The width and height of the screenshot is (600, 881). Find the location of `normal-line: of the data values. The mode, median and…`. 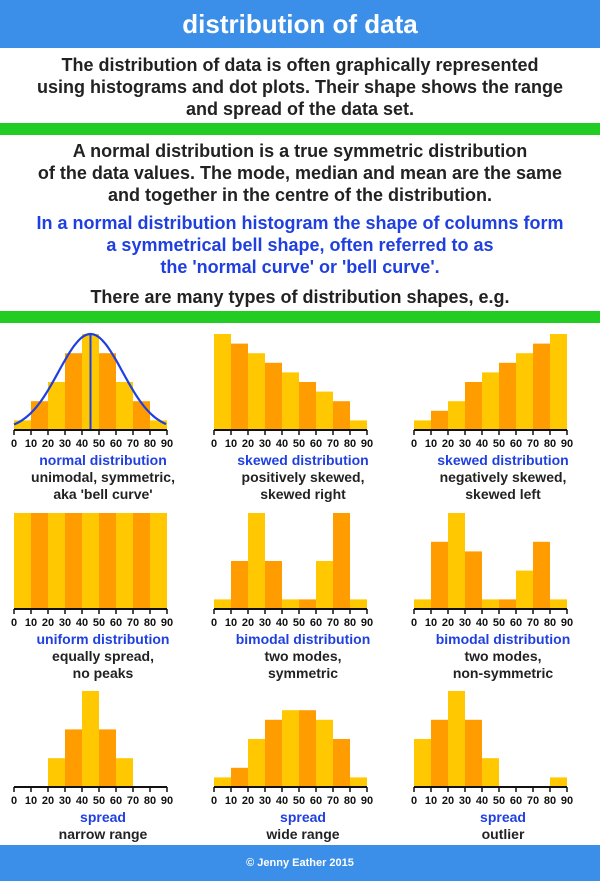

normal-line: of the data values. The mode, median and… is located at coordinates (300, 173).